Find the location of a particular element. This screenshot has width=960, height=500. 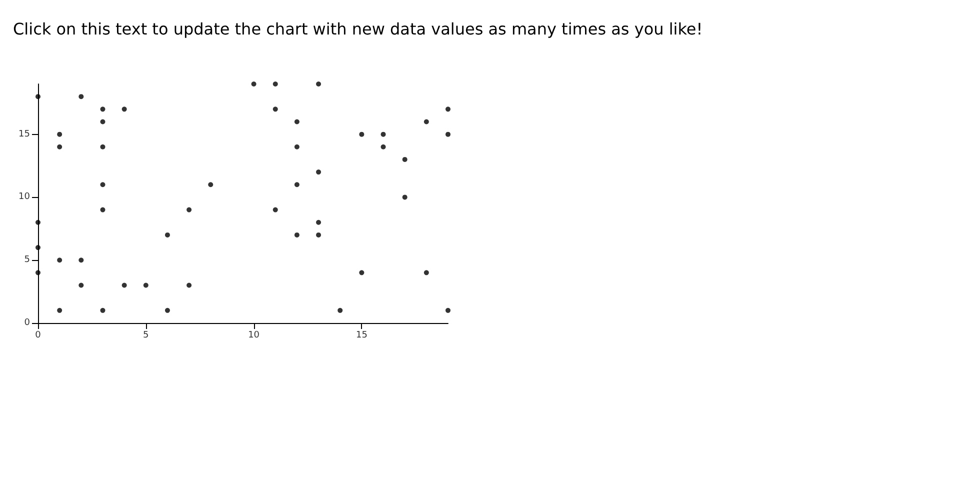

x-tick-label: 15 is located at coordinates (362, 335).